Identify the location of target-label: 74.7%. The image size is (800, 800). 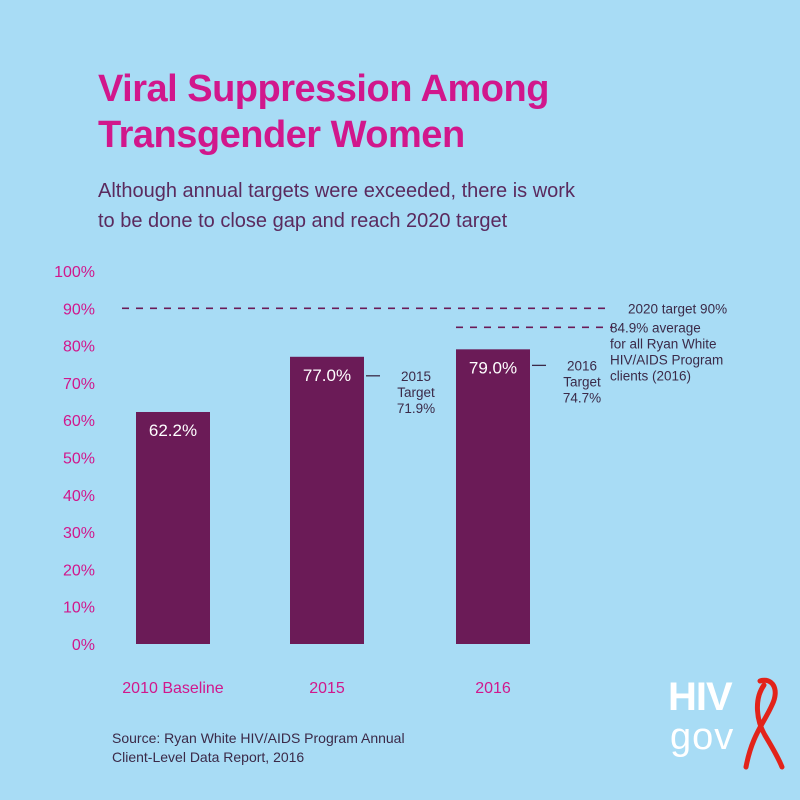
(582, 397).